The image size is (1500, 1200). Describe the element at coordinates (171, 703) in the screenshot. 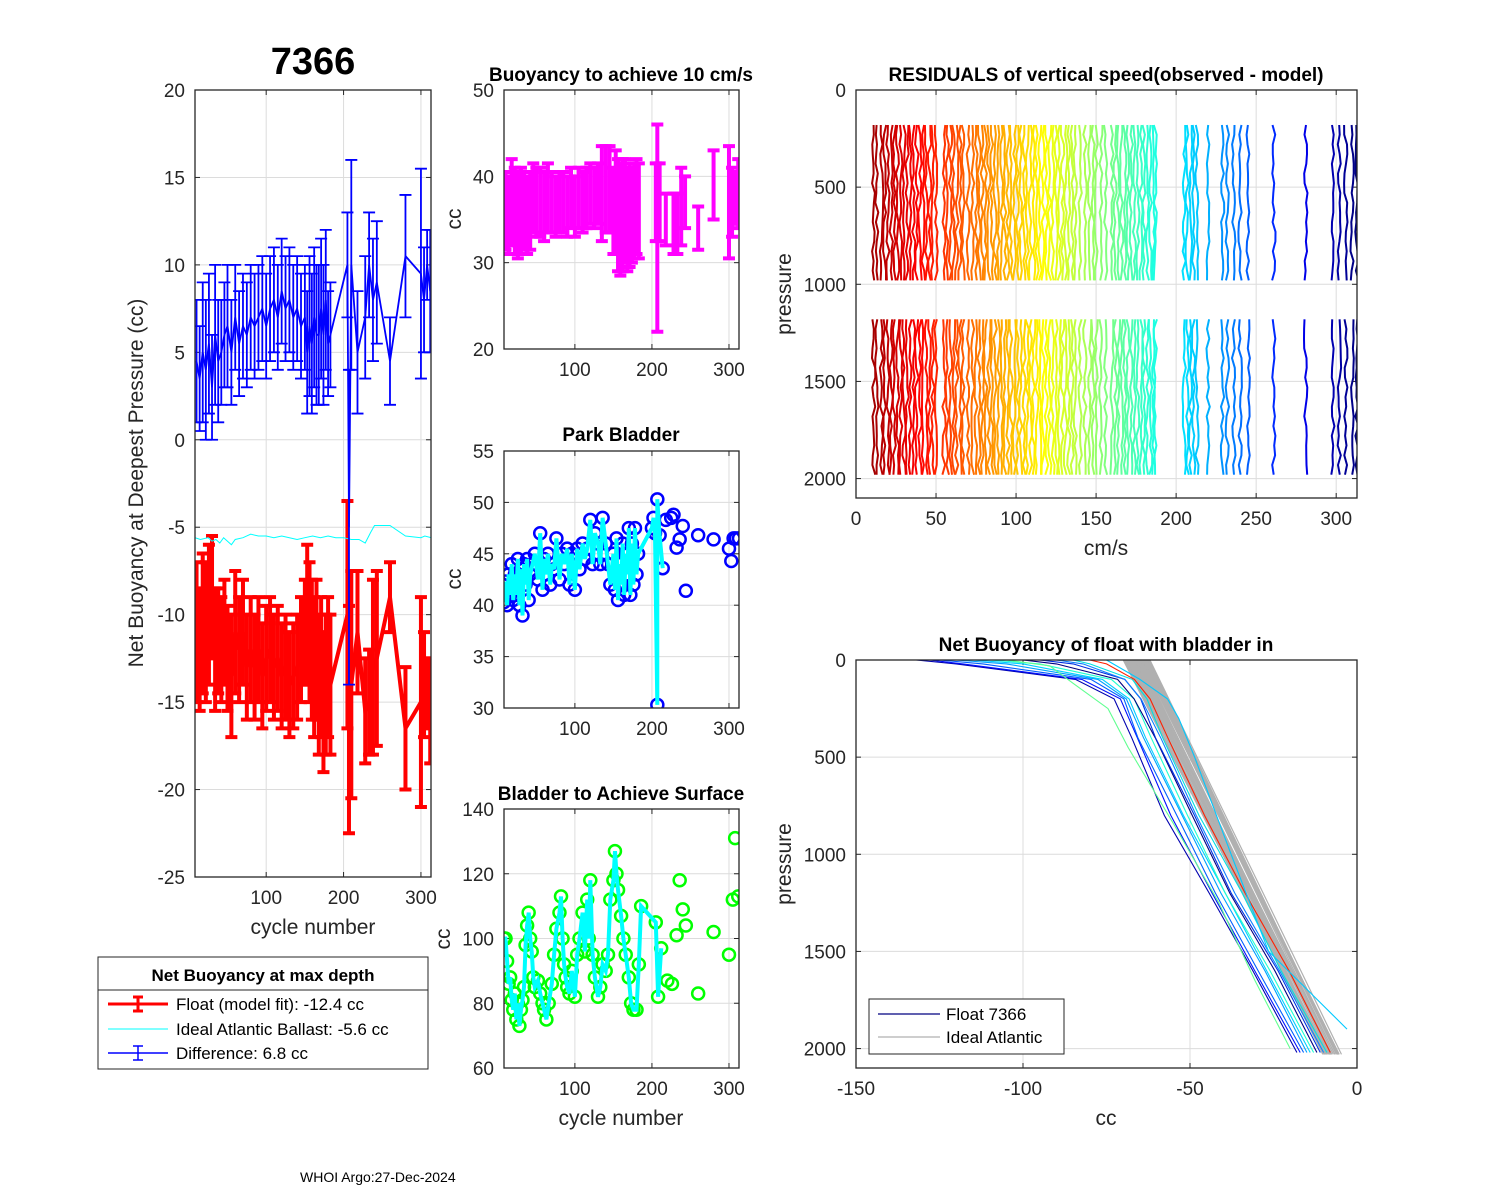

I see `y-tick-label: -15` at that location.